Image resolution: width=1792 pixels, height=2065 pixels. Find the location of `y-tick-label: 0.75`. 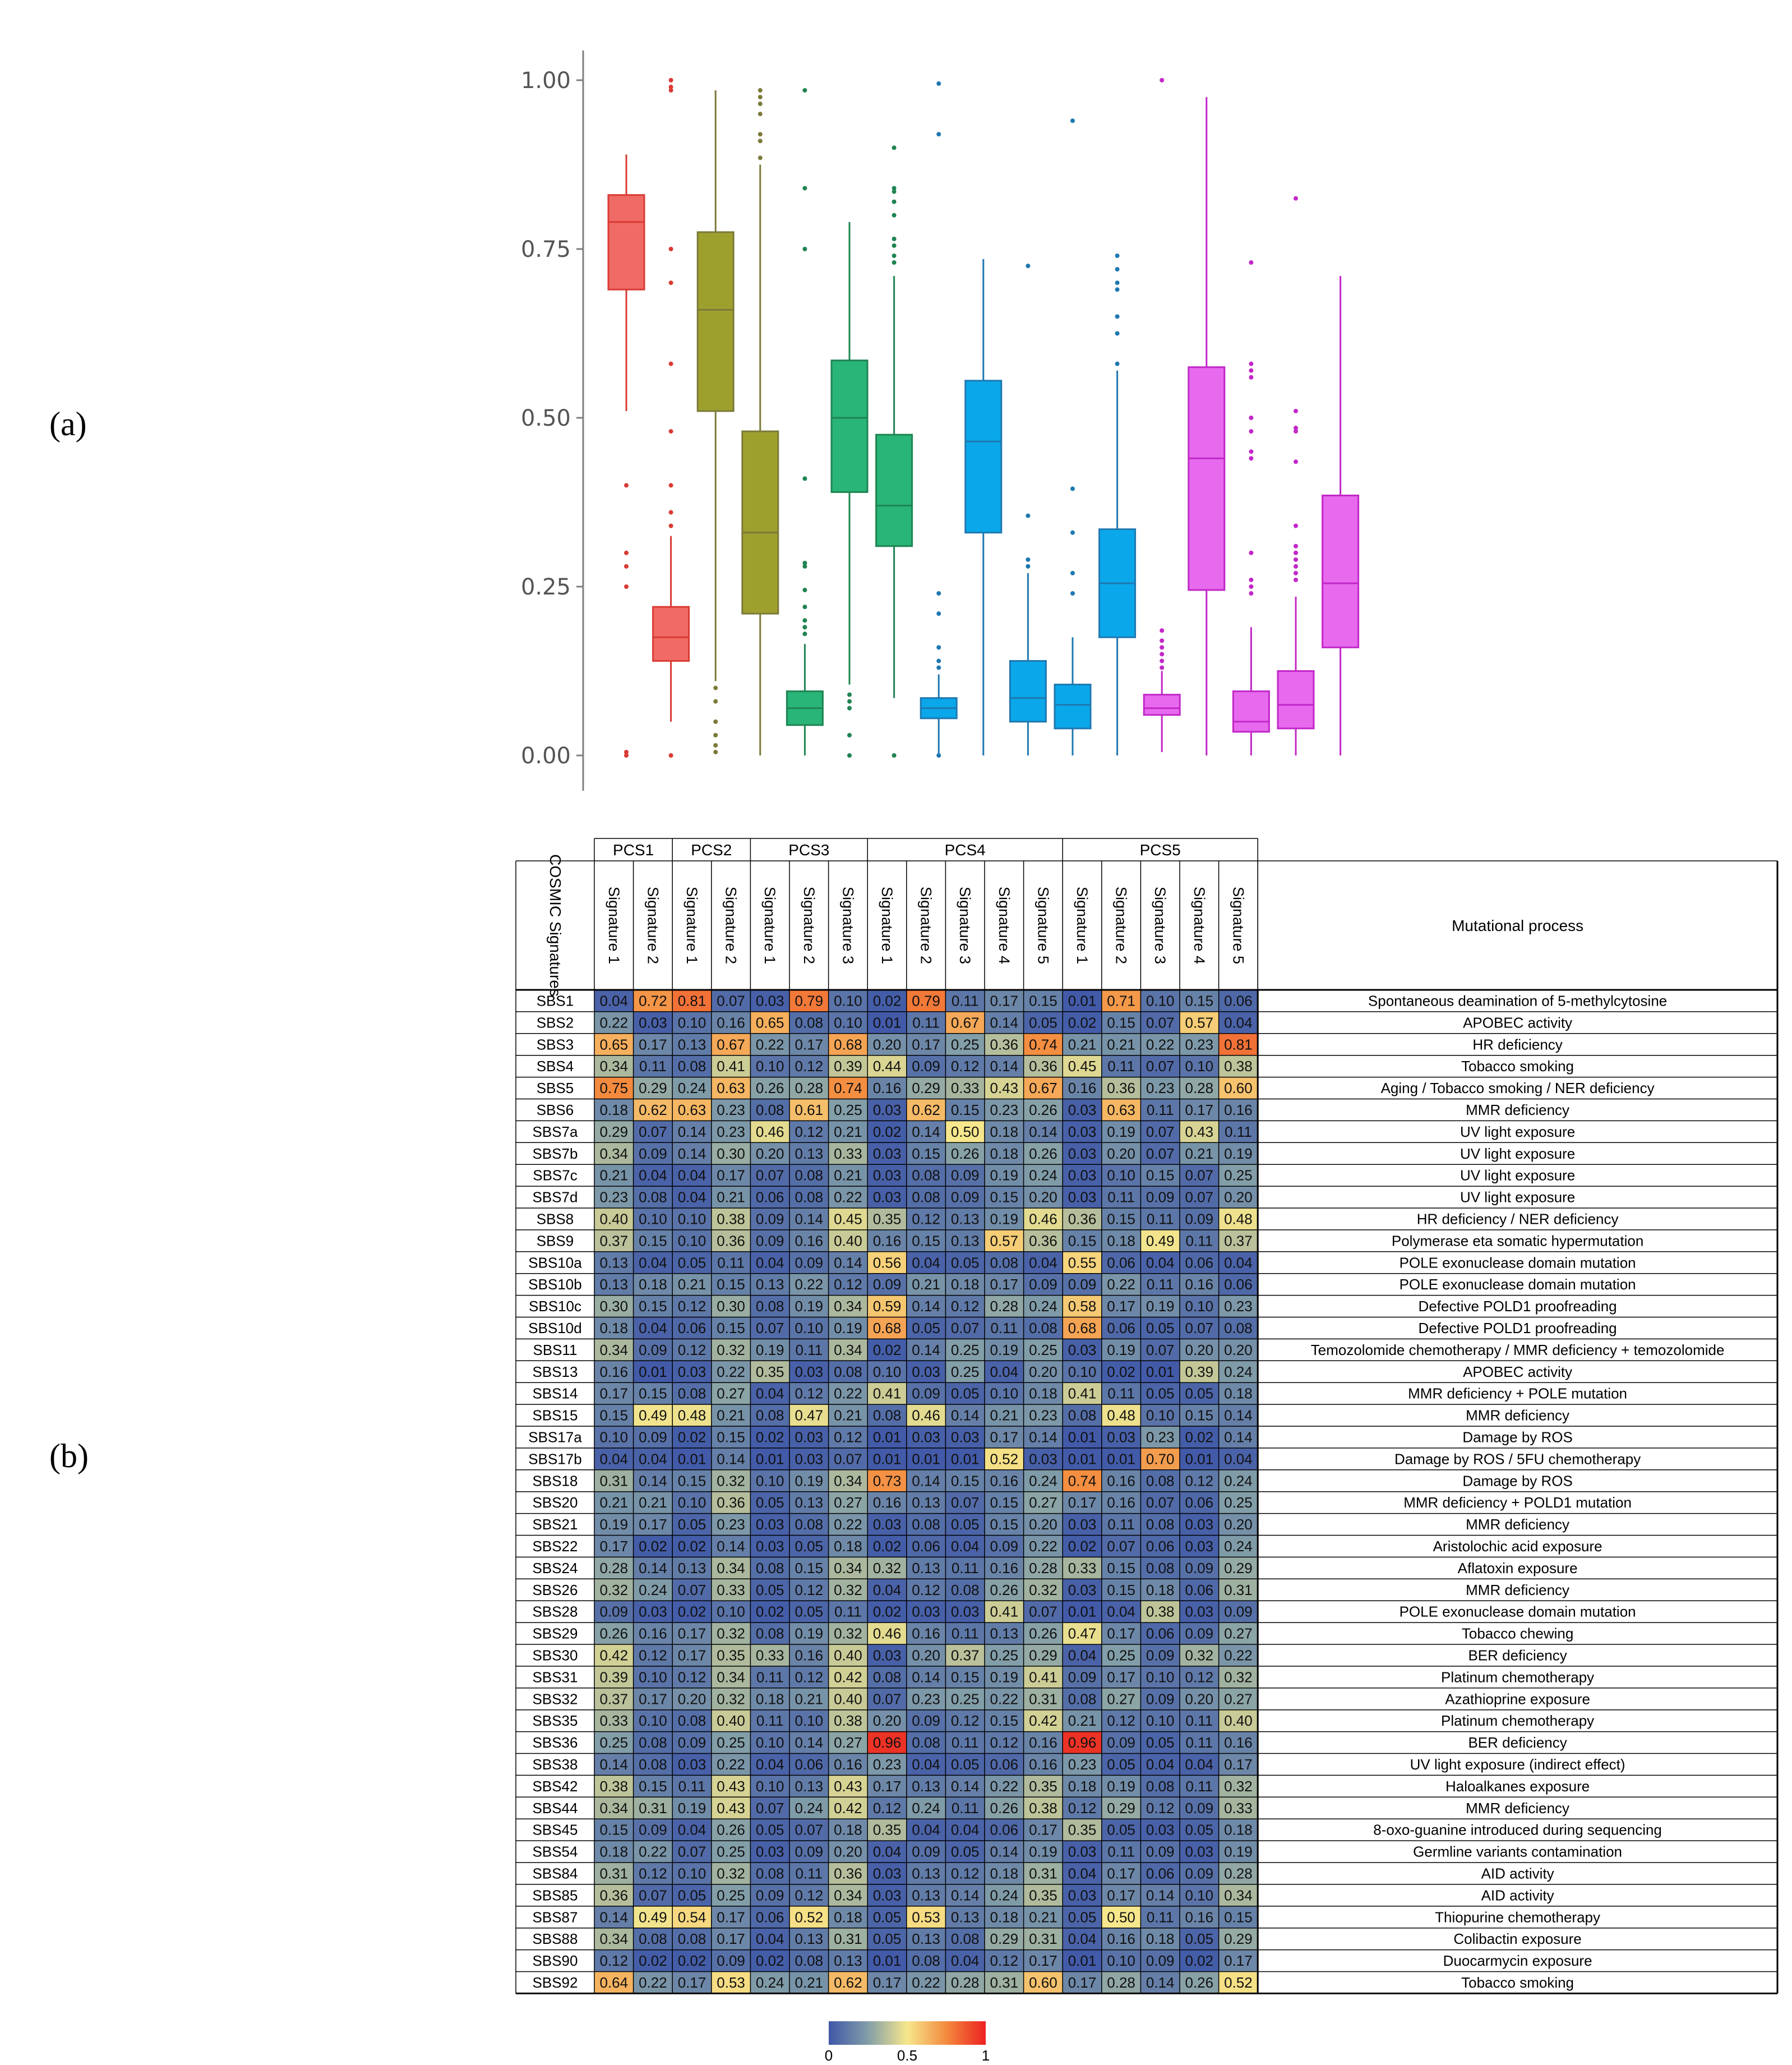

y-tick-label: 0.75 is located at coordinates (546, 249).